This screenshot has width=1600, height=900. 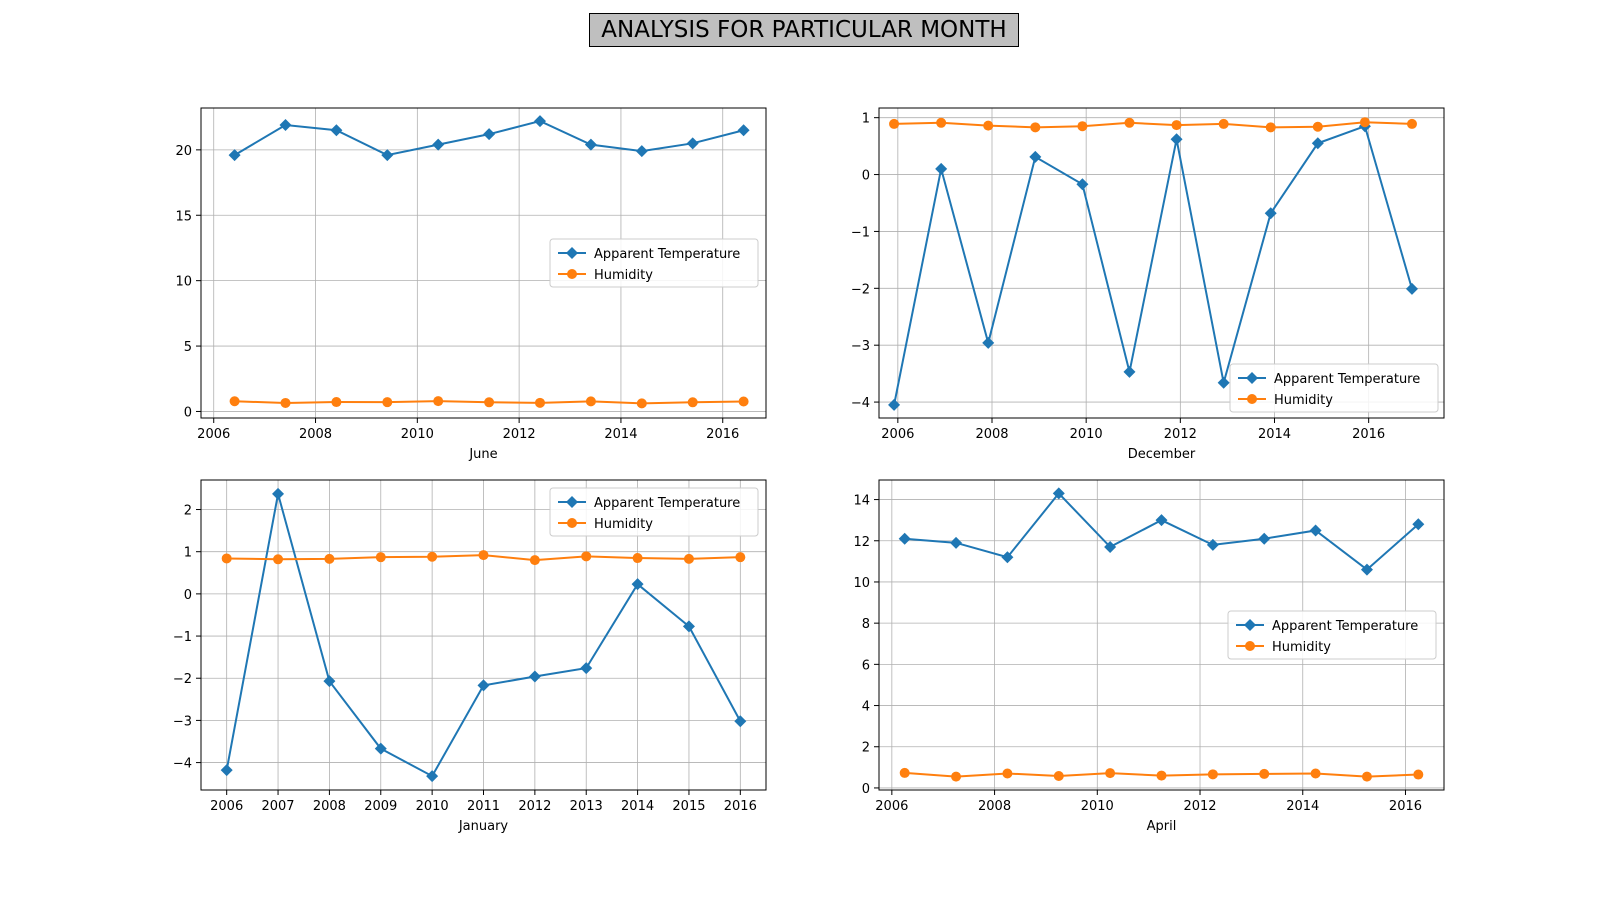 What do you see at coordinates (182, 679) in the screenshot?
I see `y-tick-label: −2` at bounding box center [182, 679].